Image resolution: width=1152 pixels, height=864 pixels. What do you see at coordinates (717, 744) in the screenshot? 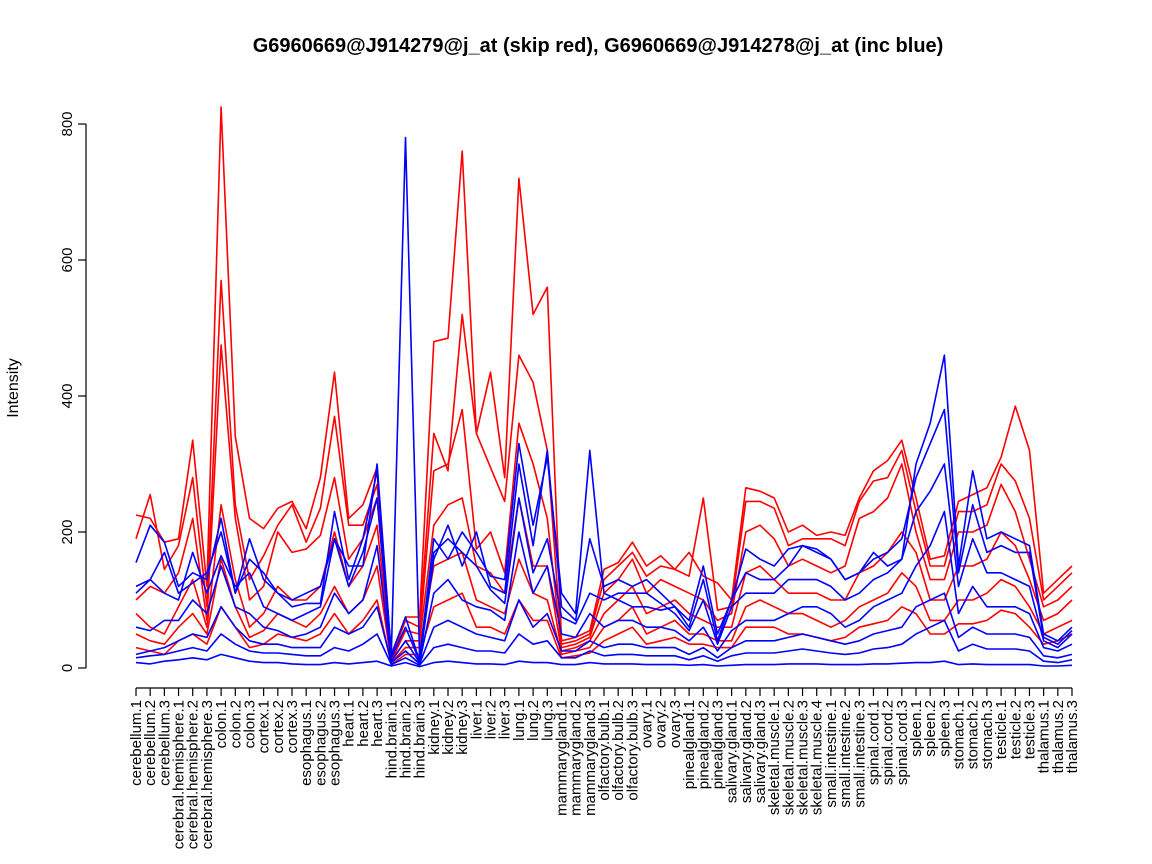
I see `x-tick-label: pinealgland.3` at bounding box center [717, 744].